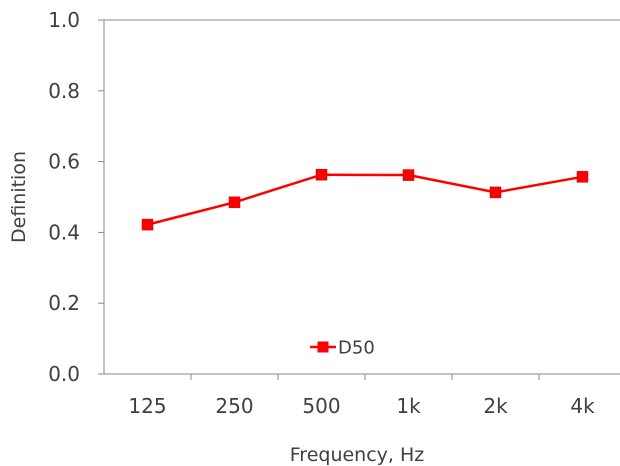  What do you see at coordinates (323, 347) in the screenshot?
I see `legend-marker` at bounding box center [323, 347].